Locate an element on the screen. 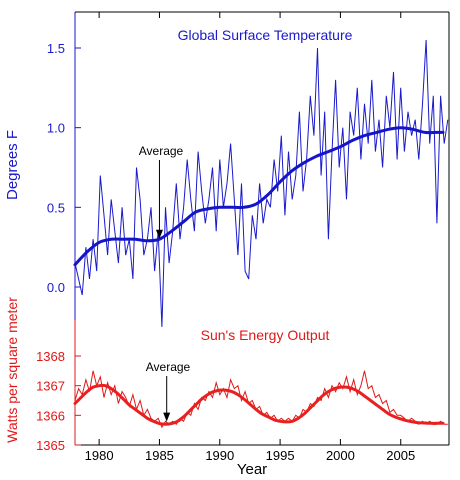 The height and width of the screenshot is (480, 460). sun-ylabel: Watts per square meter is located at coordinates (12, 370).